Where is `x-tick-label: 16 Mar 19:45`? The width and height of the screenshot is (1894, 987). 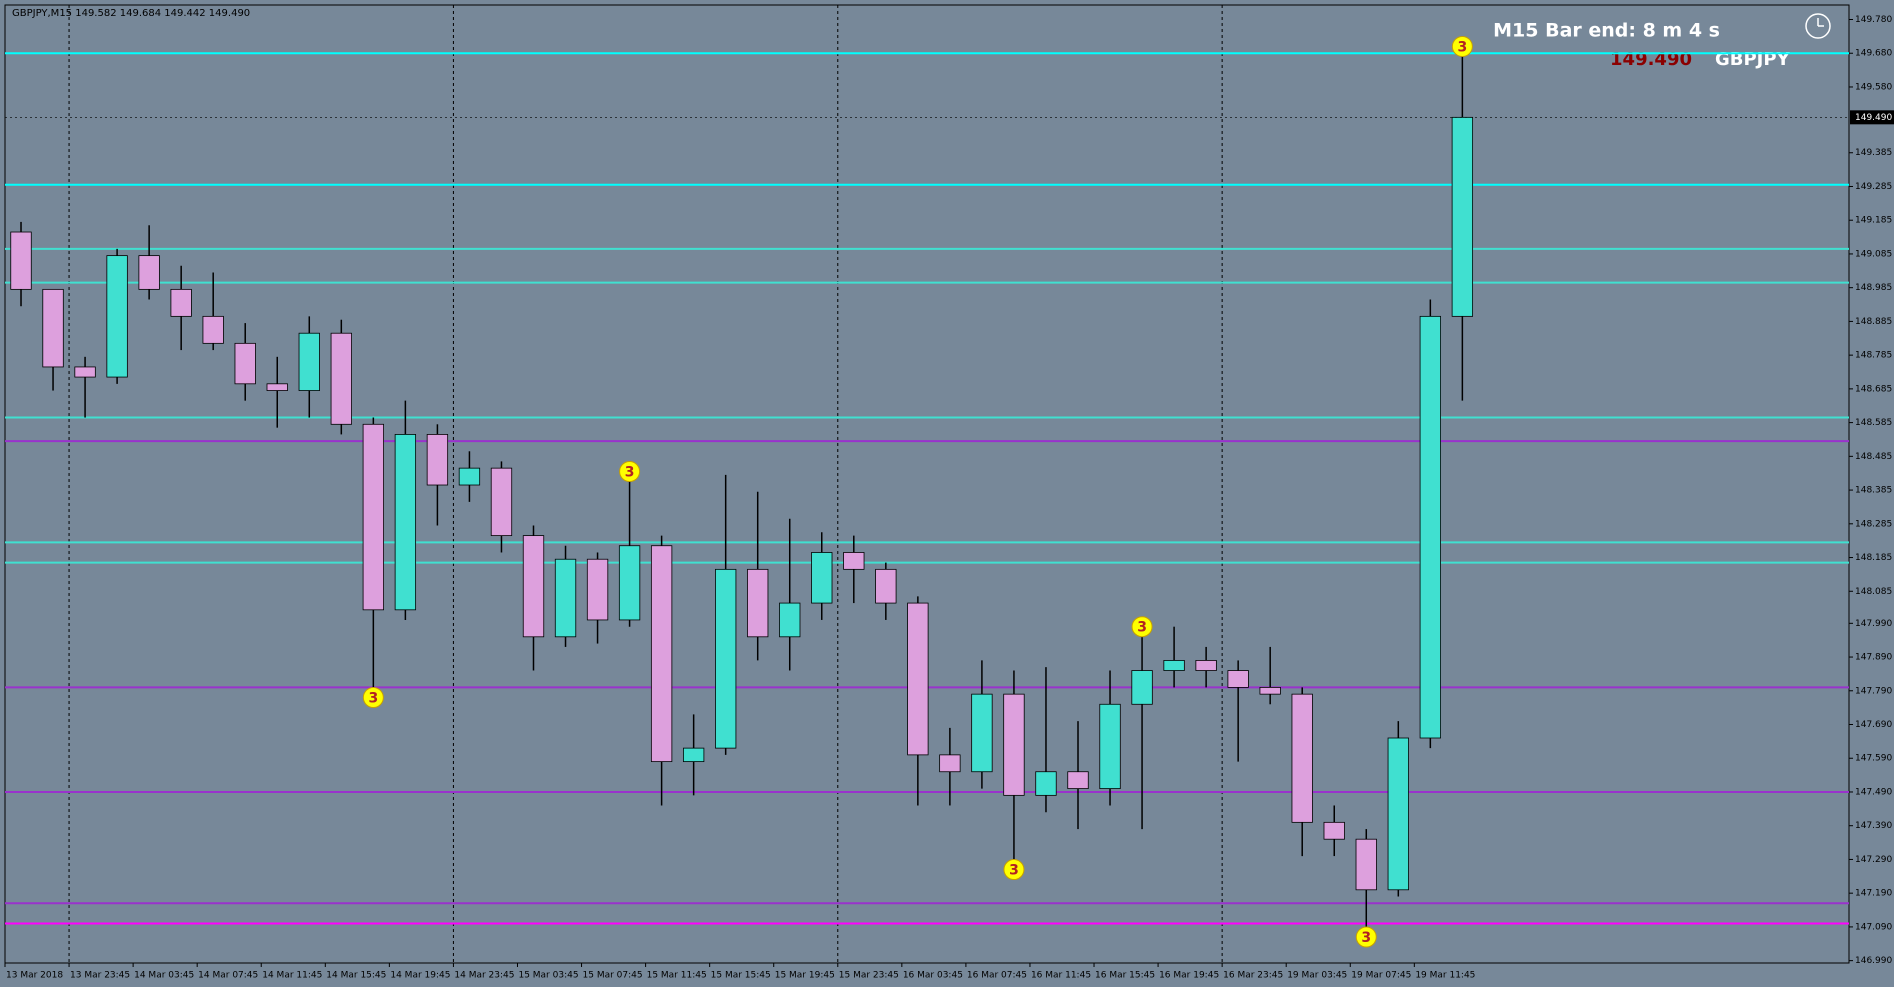 x-tick-label: 16 Mar 19:45 is located at coordinates (1189, 976).